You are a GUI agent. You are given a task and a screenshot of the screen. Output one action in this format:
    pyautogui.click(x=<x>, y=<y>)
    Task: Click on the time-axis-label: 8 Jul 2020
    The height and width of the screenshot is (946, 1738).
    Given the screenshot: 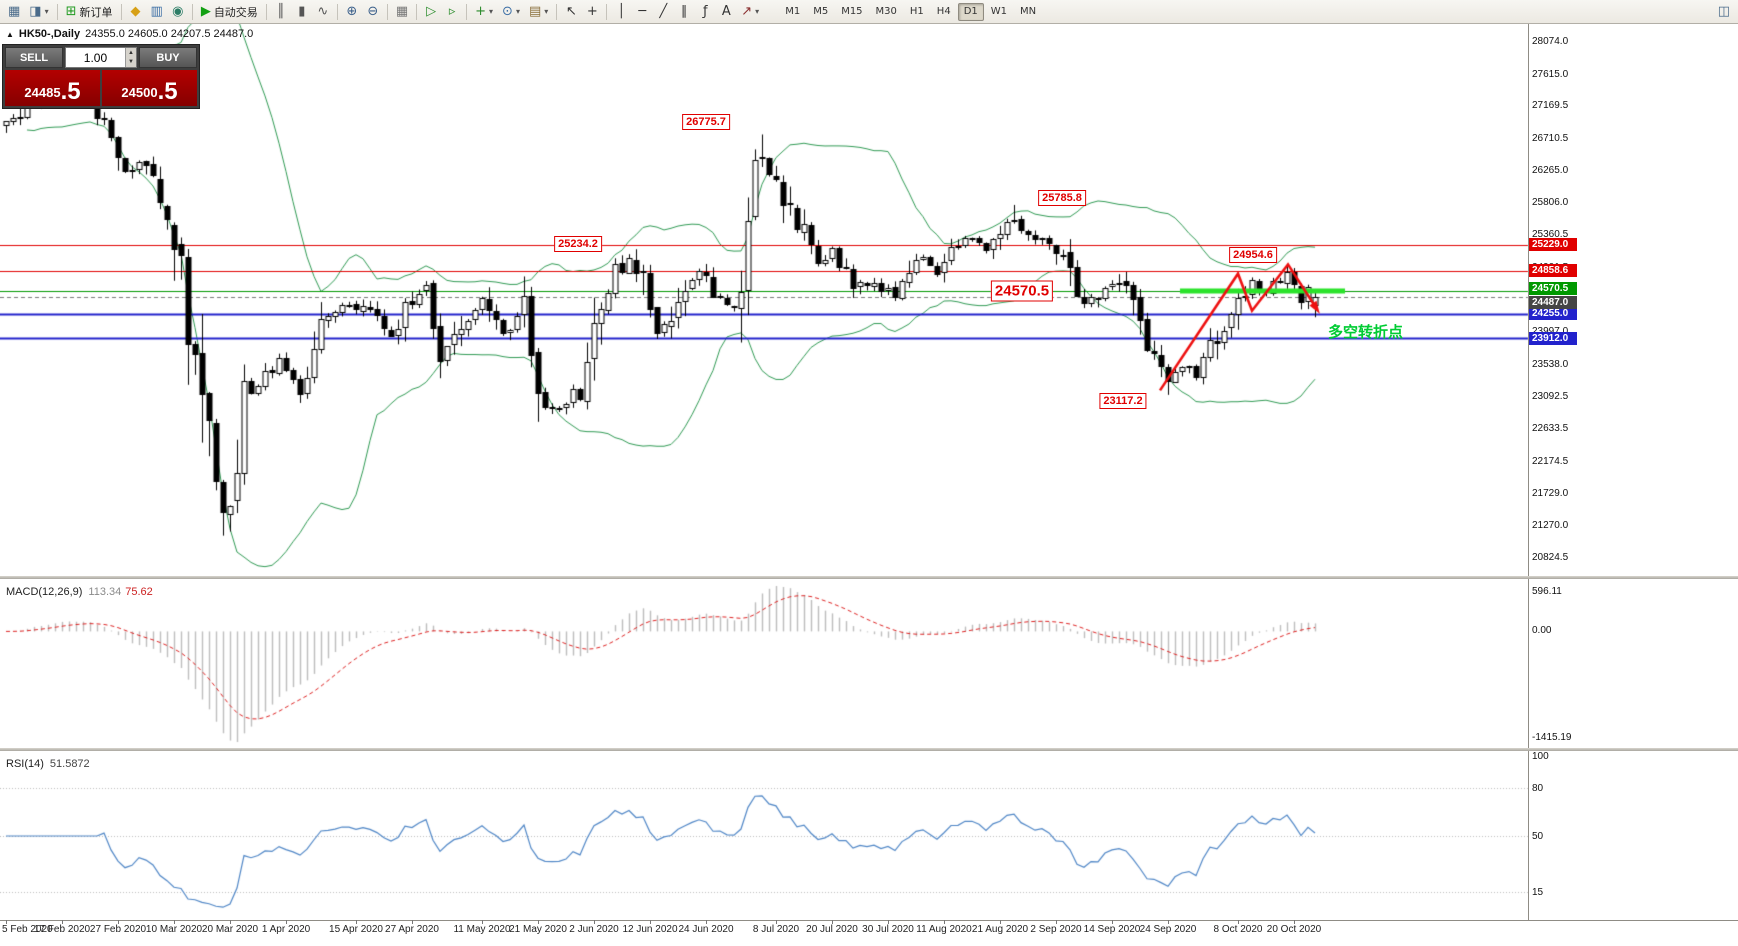 What is the action you would take?
    pyautogui.click(x=776, y=929)
    